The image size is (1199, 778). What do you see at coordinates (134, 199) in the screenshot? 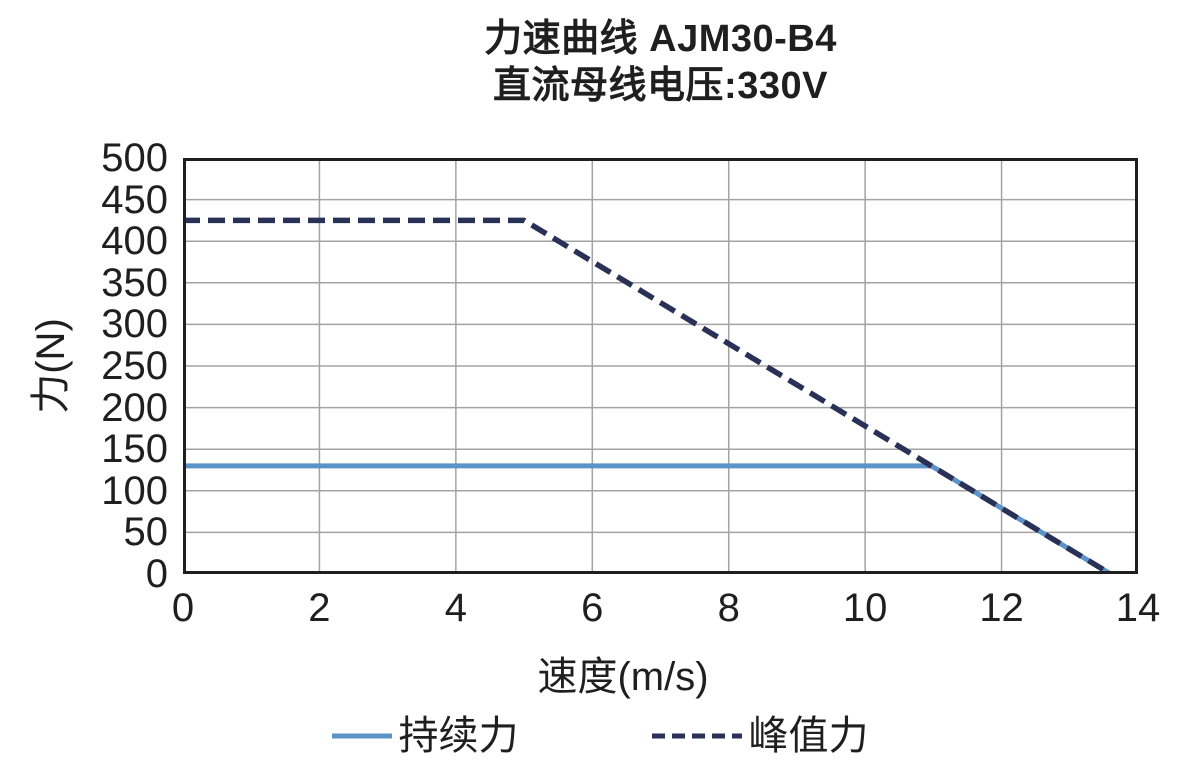
I see `y-tick-label-450: 450` at bounding box center [134, 199].